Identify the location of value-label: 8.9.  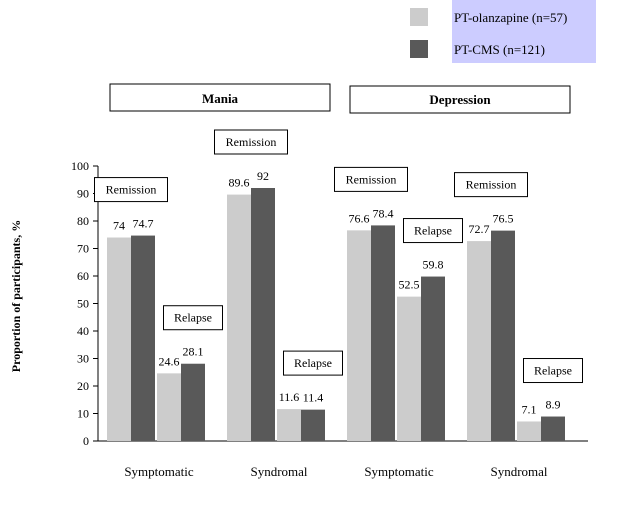
(553, 405).